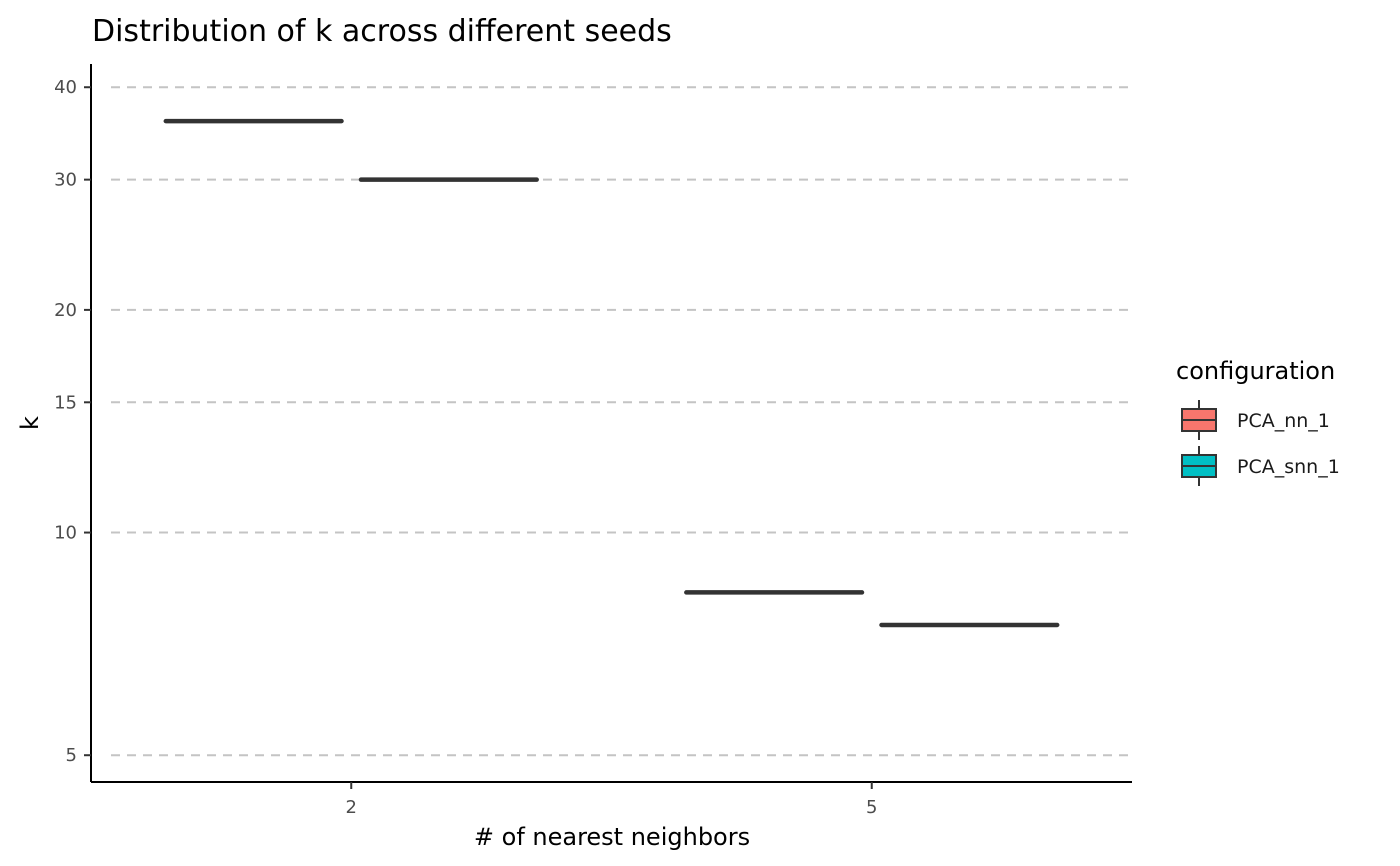  I want to click on x-tick-label-5: 5, so click(871, 807).